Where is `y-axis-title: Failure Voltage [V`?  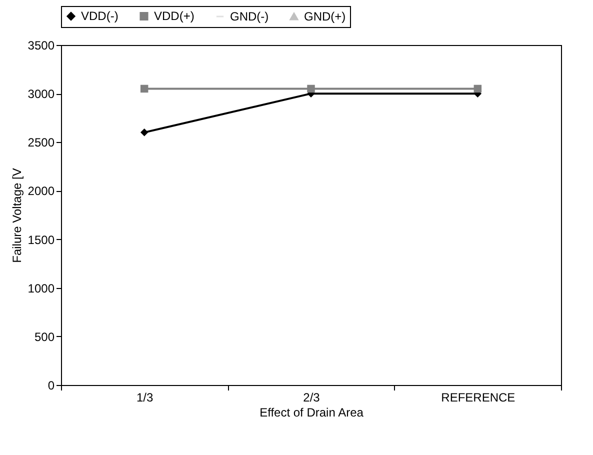 y-axis-title: Failure Voltage [V is located at coordinates (17, 215).